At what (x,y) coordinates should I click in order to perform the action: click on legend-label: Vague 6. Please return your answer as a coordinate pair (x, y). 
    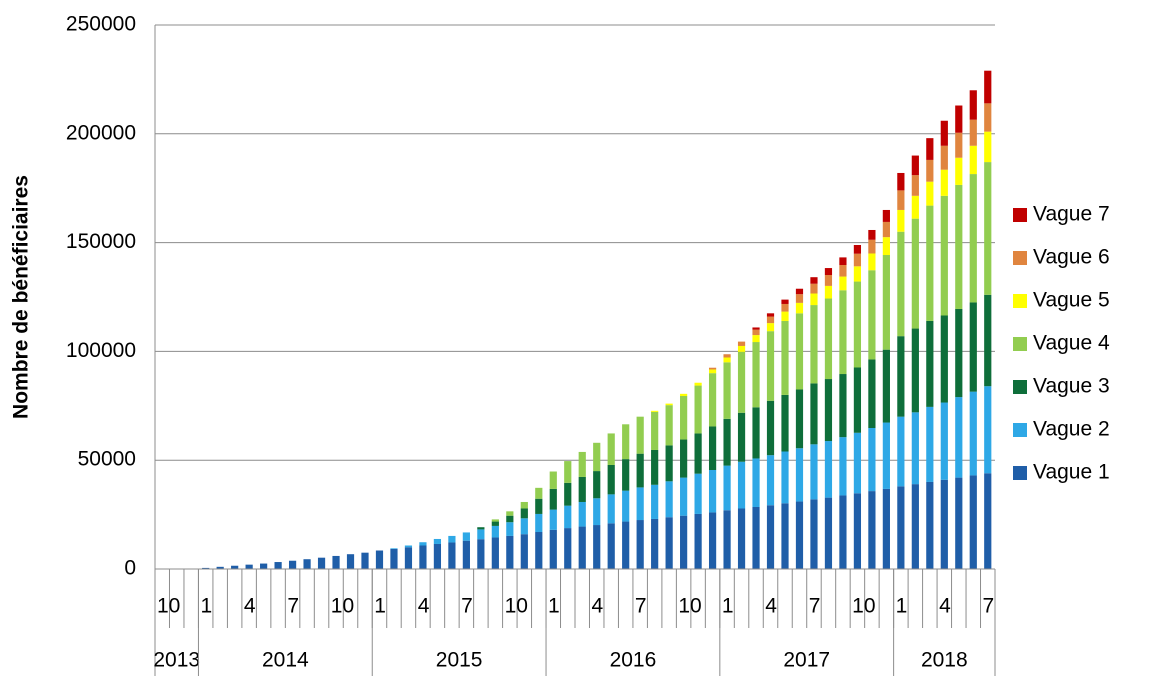
    Looking at the image, I should click on (1071, 257).